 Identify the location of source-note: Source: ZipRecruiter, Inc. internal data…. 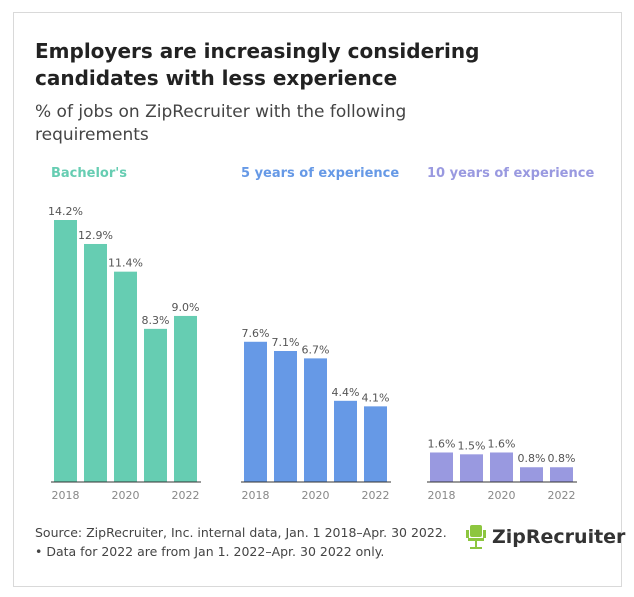
(241, 542).